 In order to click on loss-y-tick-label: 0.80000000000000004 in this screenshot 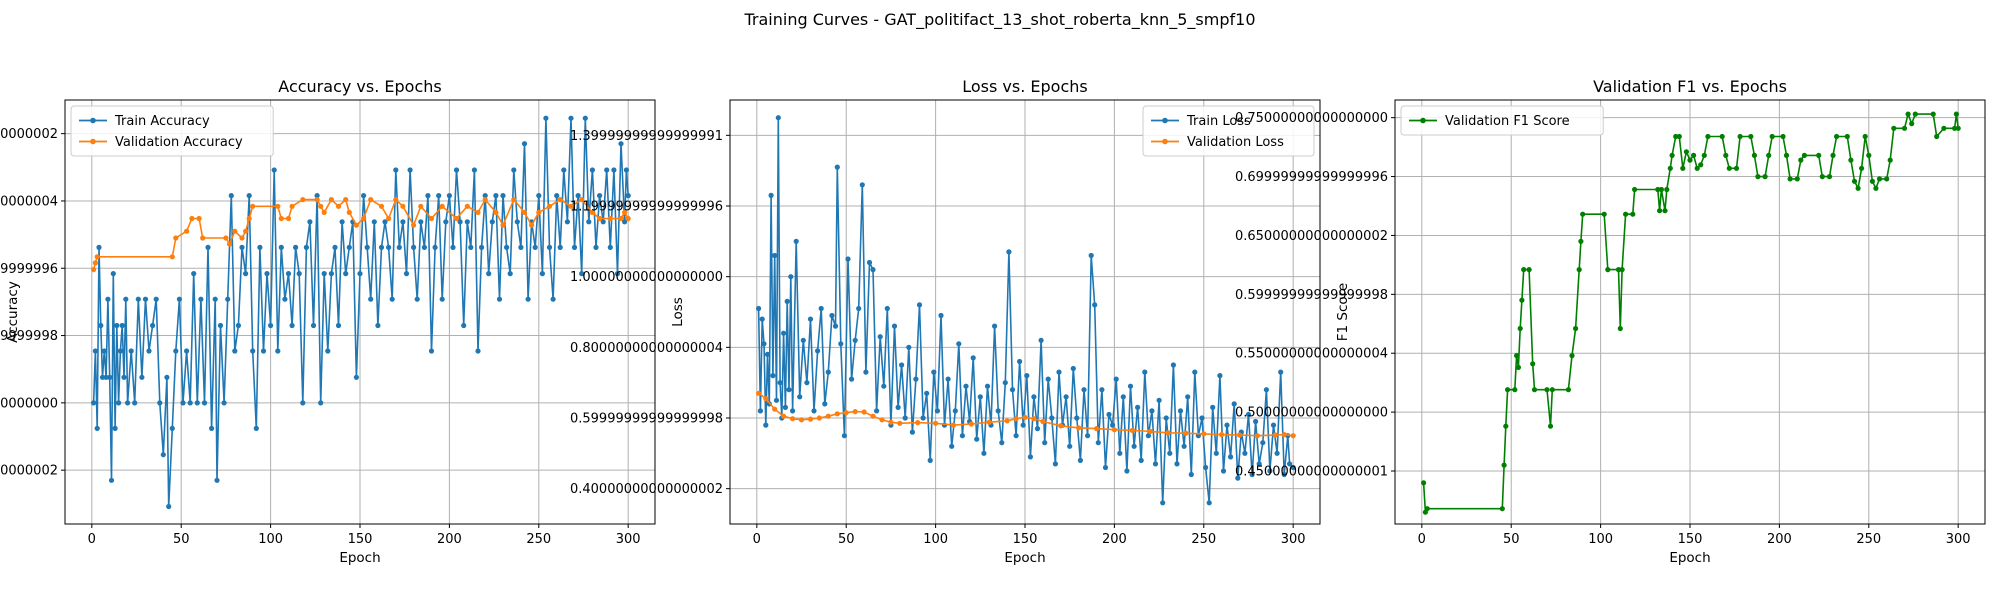, I will do `click(646, 348)`.